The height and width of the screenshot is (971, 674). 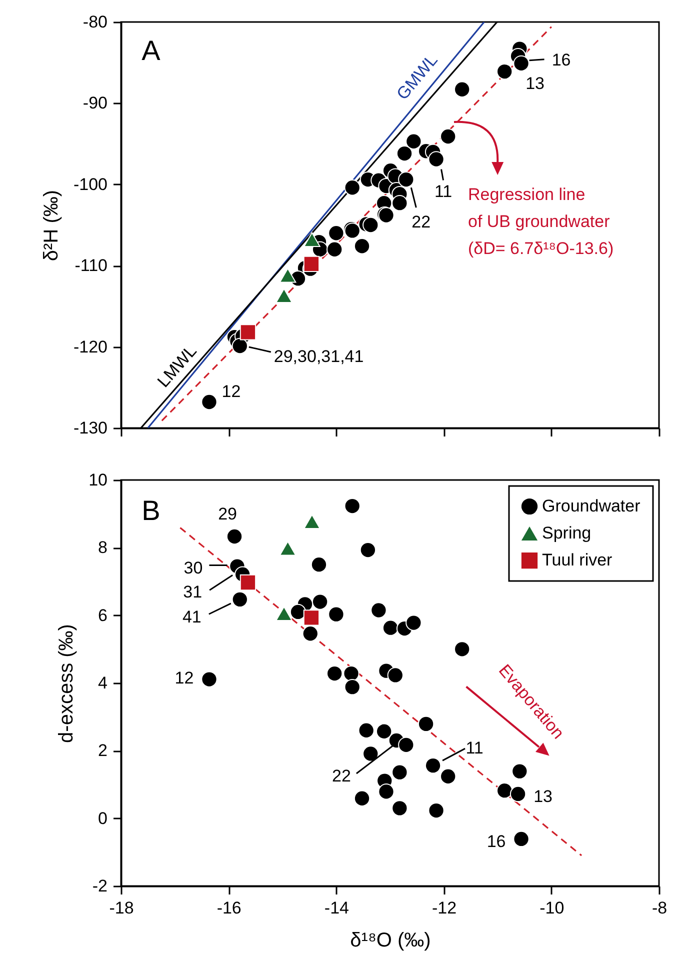 I want to click on x-tick-label: -16, so click(x=229, y=908).